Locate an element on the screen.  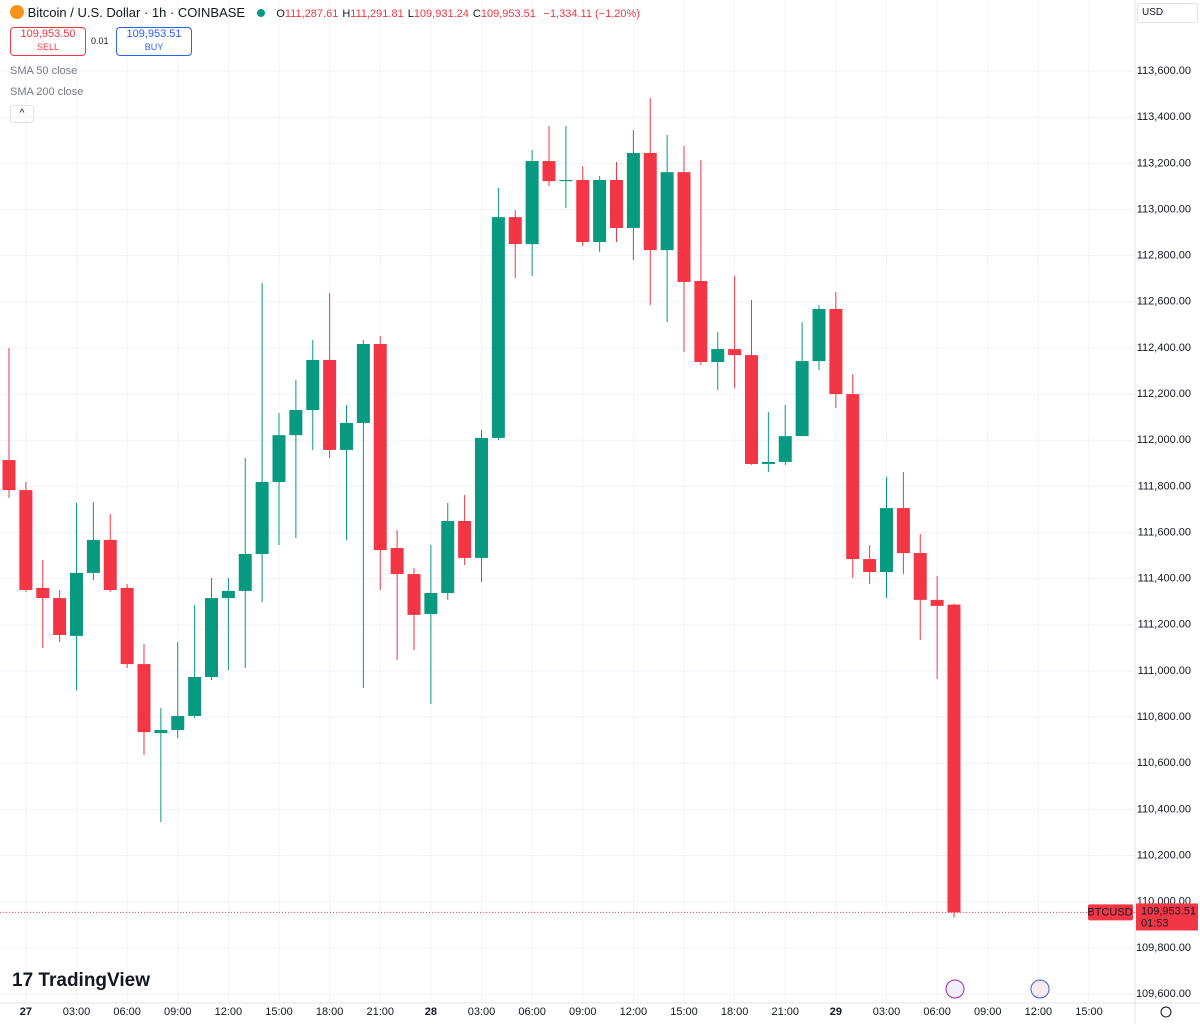
y-tick-label: 112,600.00 is located at coordinates (1164, 302).